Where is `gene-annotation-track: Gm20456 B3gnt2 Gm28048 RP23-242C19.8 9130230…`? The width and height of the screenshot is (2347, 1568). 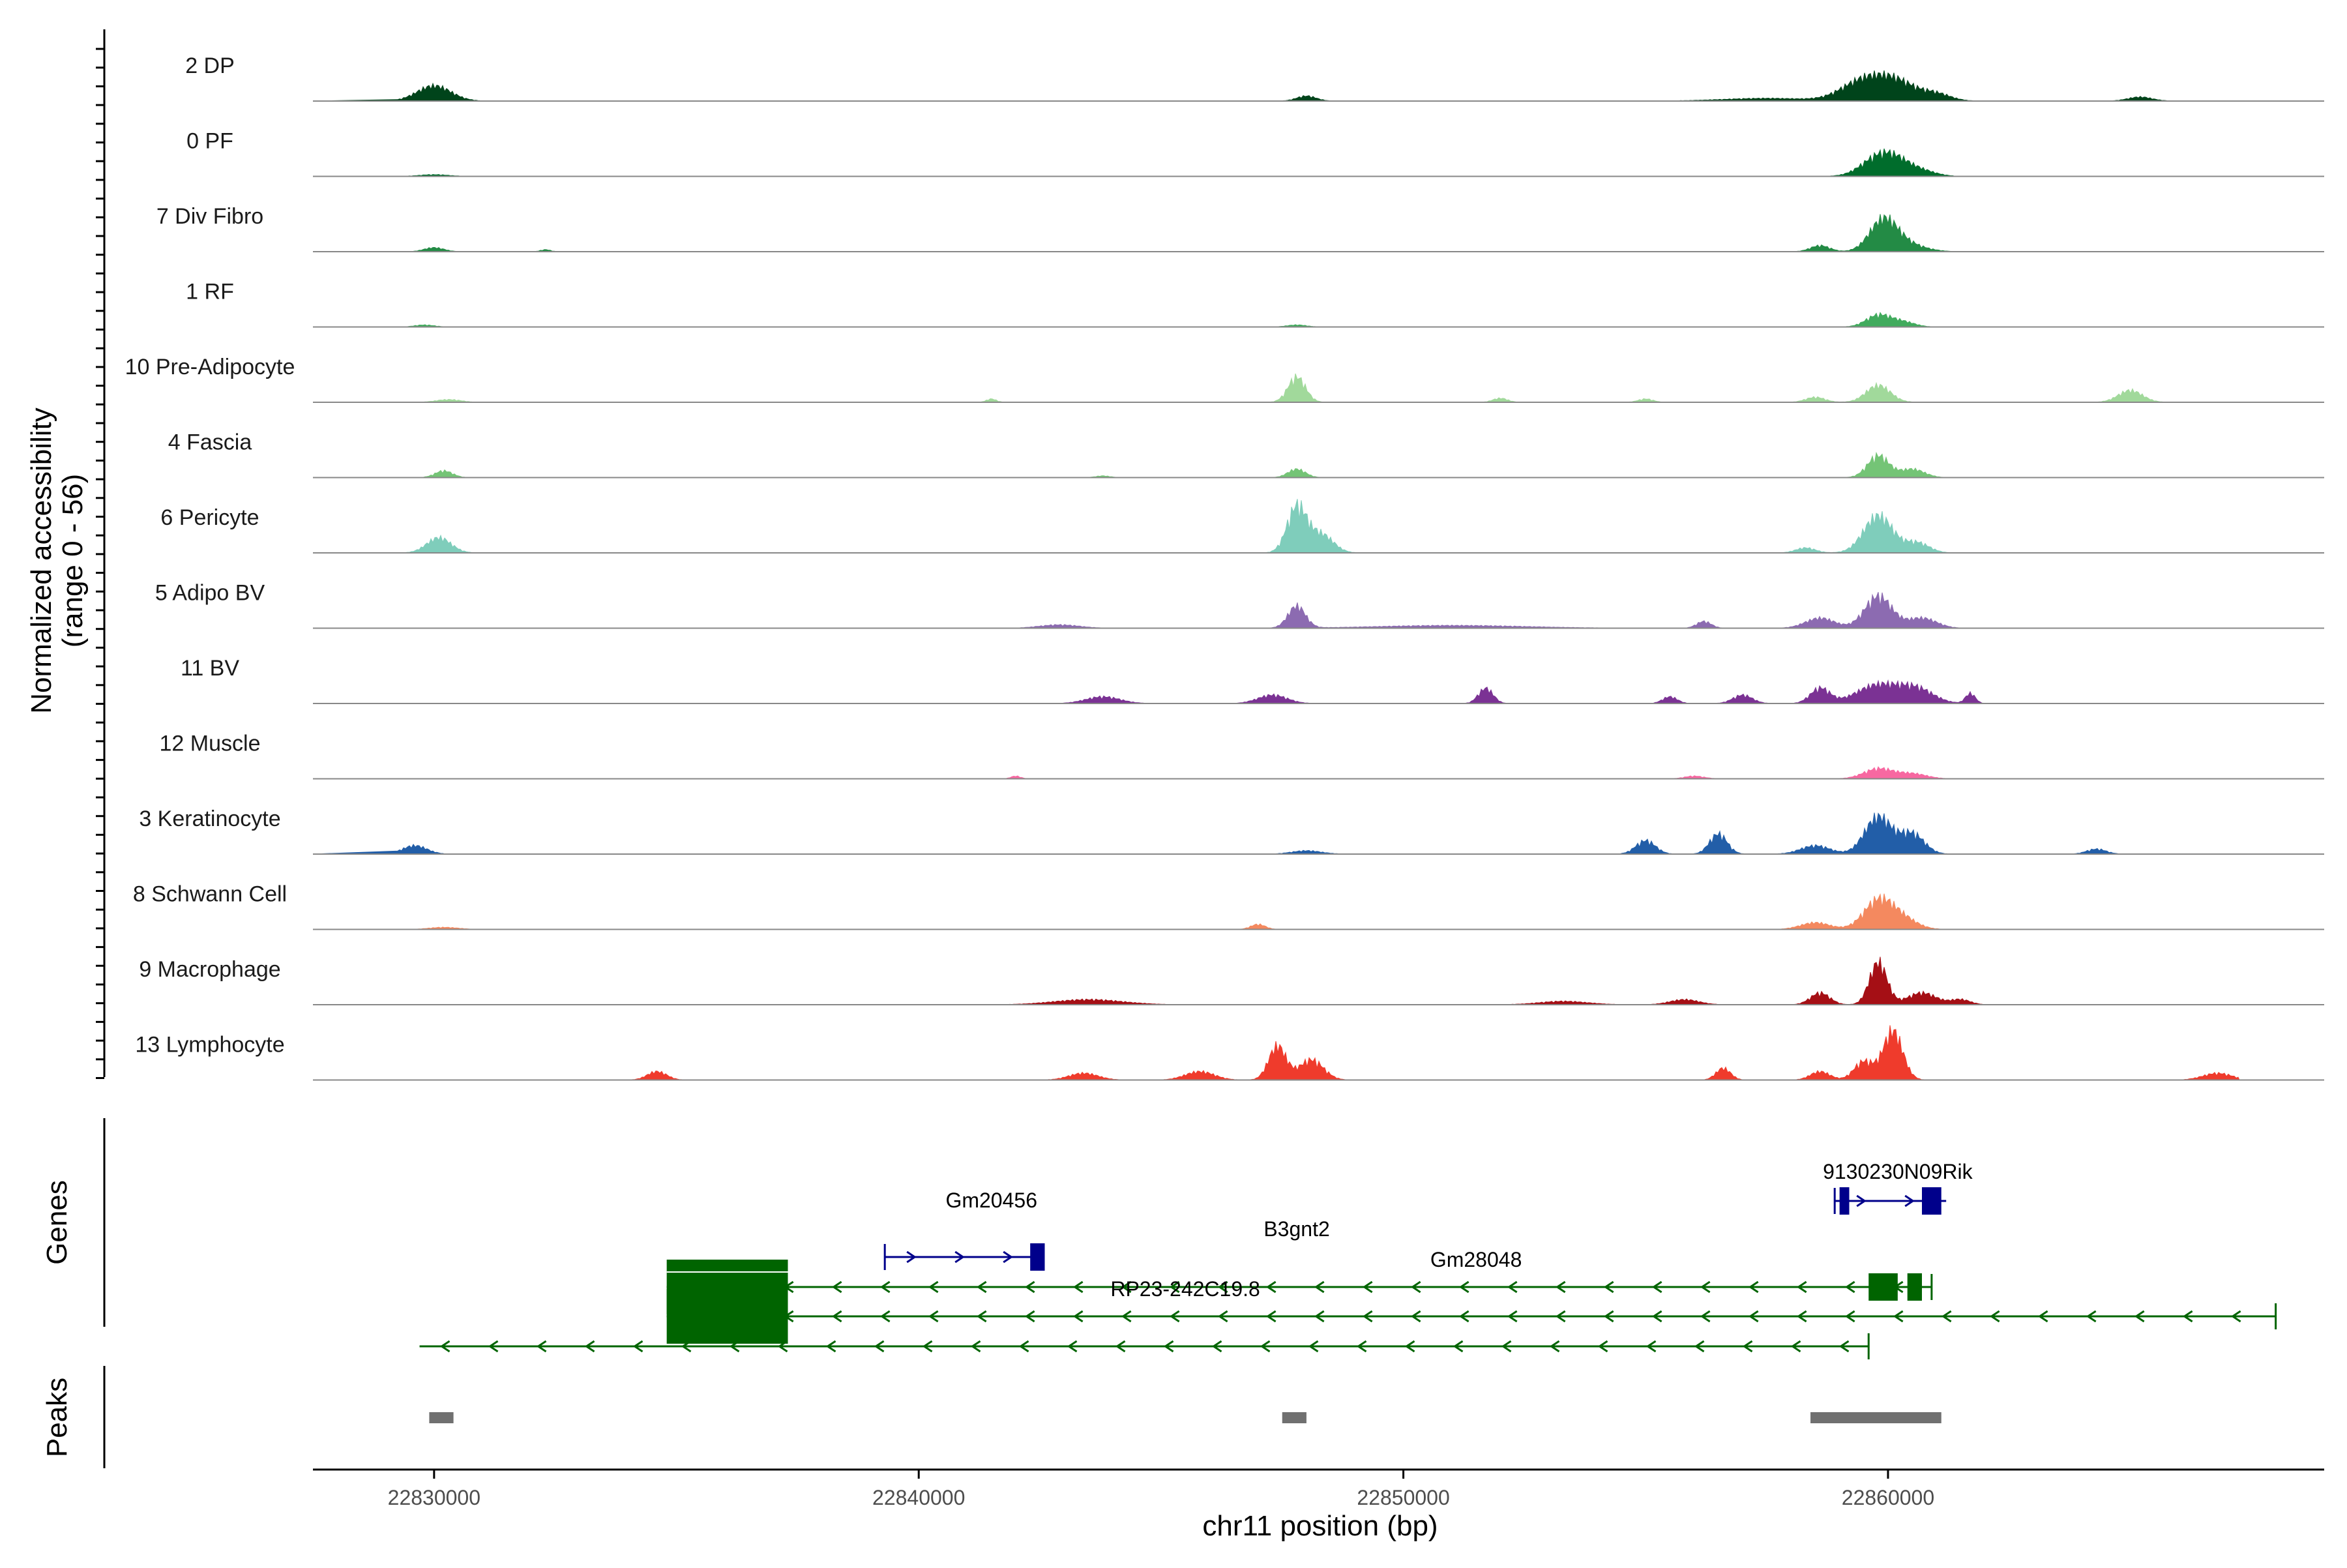
gene-annotation-track: Gm20456 B3gnt2 Gm28048 RP23-242C19.8 9130230… is located at coordinates (1348, 1259).